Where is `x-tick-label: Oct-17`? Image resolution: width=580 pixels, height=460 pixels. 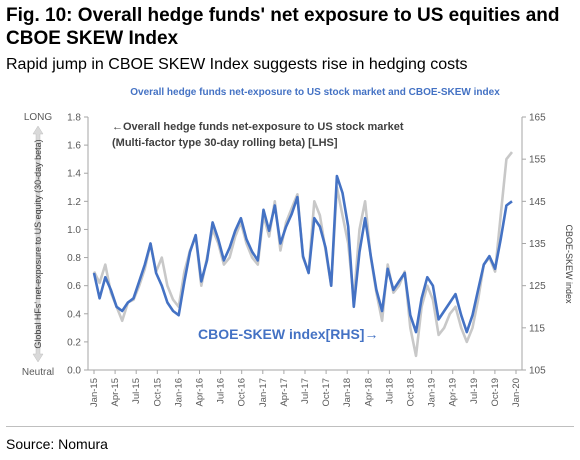
x-tick-label: Oct-17 is located at coordinates (326, 392).